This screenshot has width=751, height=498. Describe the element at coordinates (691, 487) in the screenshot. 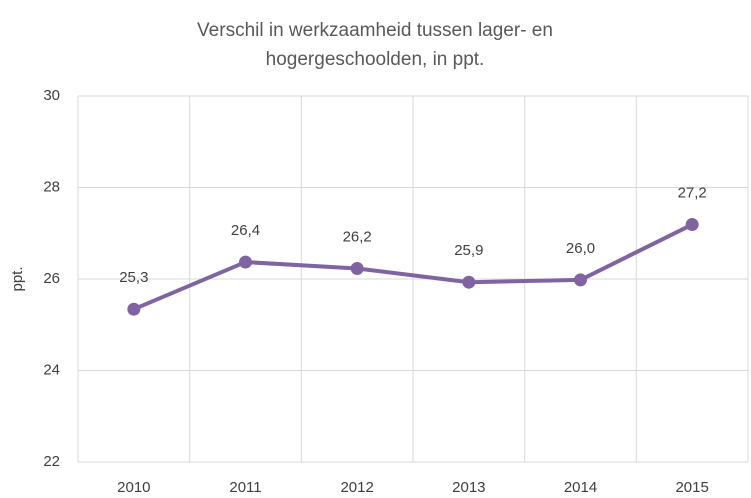

I see `x-tick-label: 2015` at that location.